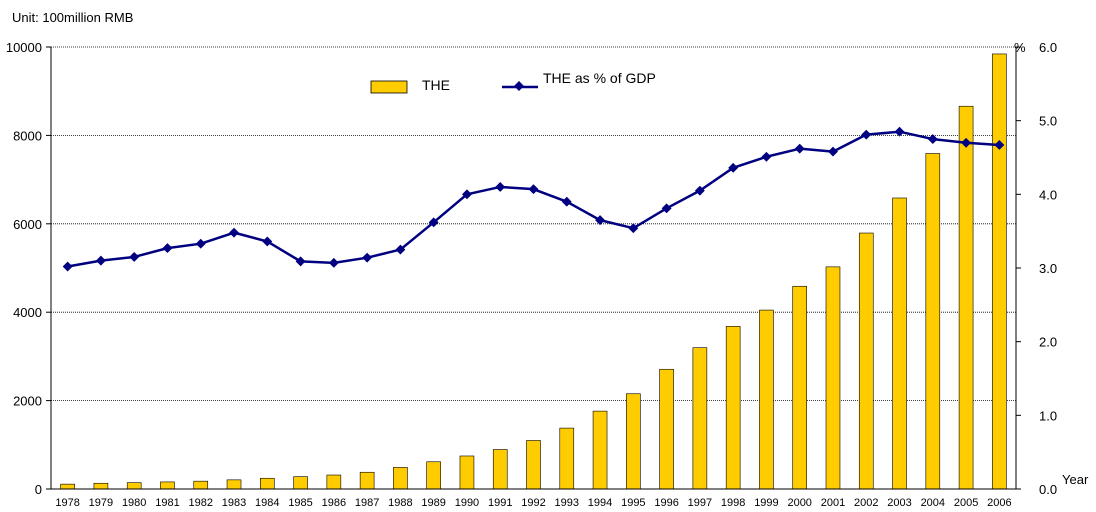  I want to click on x-tick-label: 2004, so click(933, 503).